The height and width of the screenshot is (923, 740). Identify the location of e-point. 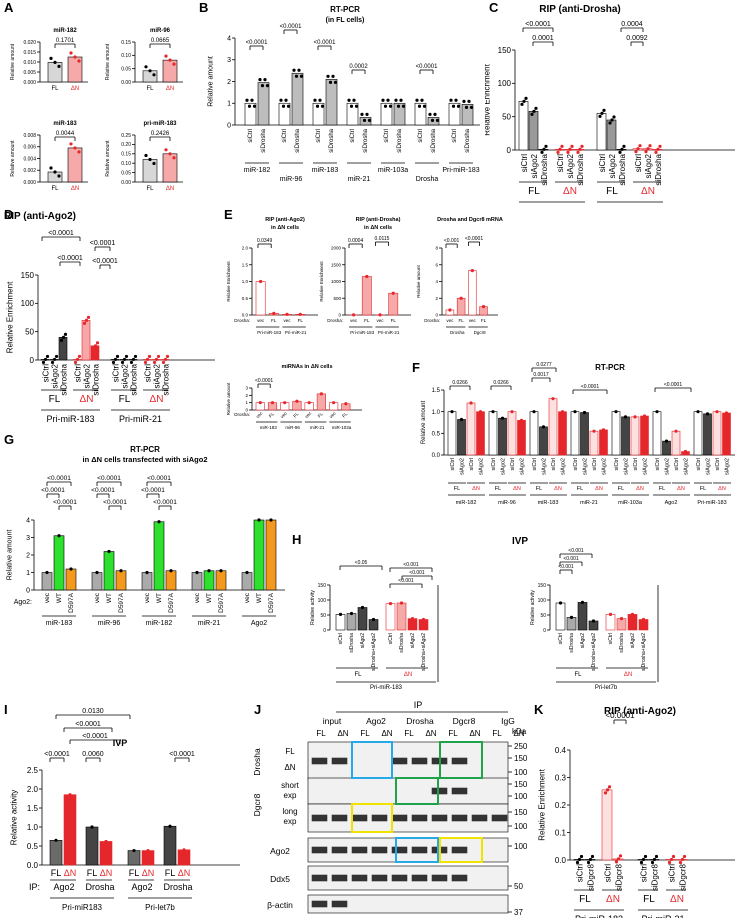
(284, 402).